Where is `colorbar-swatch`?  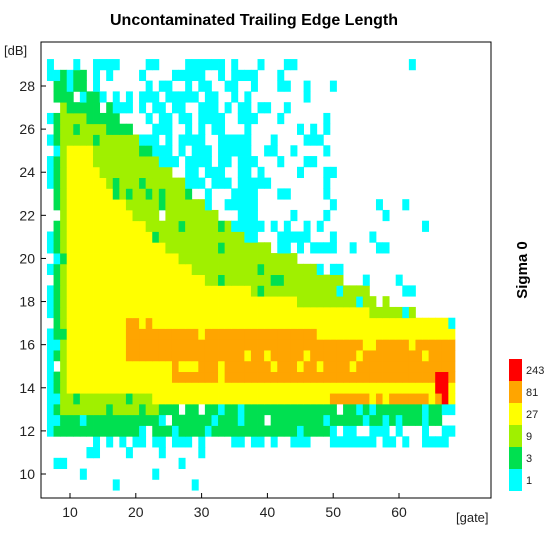 colorbar-swatch is located at coordinates (515, 458).